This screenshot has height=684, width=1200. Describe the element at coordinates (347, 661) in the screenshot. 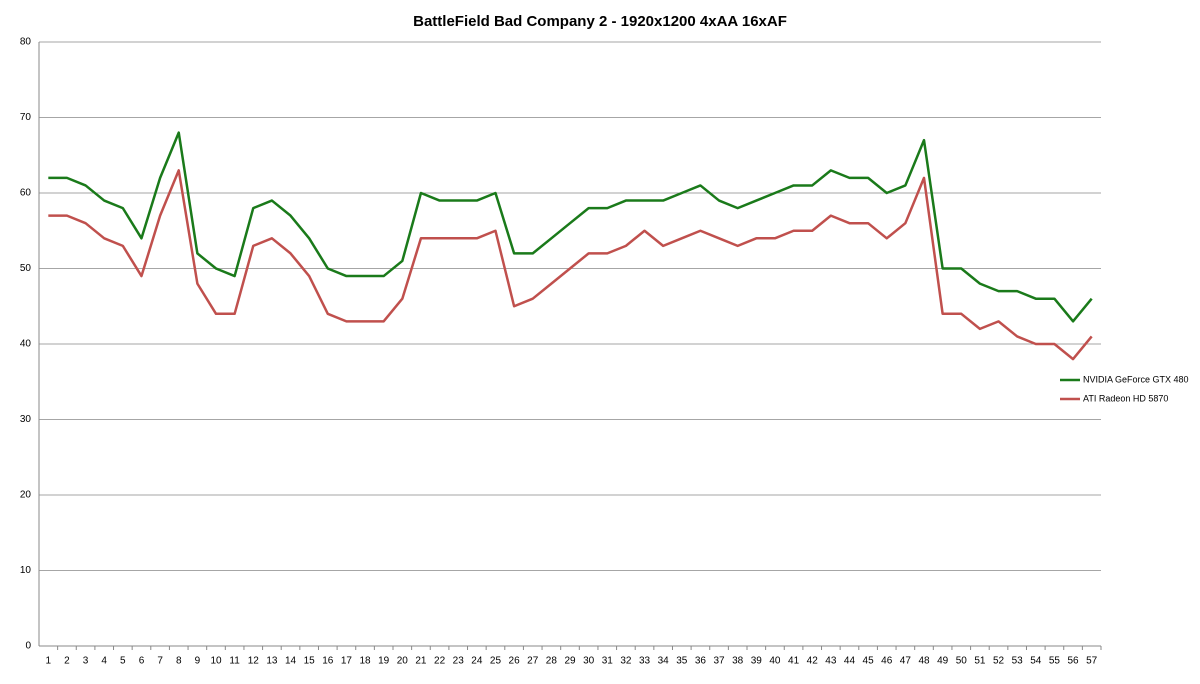

I see `x-tick-label: 17` at that location.